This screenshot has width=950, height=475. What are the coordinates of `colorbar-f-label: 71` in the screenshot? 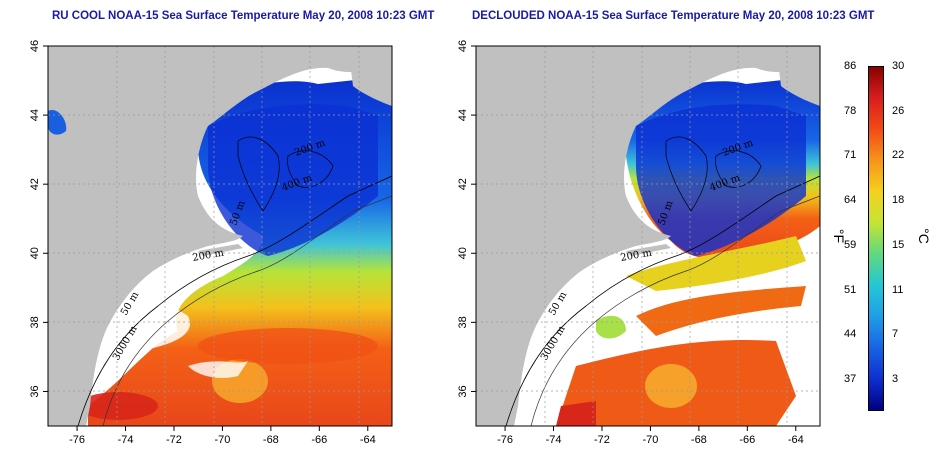 It's located at (850, 155).